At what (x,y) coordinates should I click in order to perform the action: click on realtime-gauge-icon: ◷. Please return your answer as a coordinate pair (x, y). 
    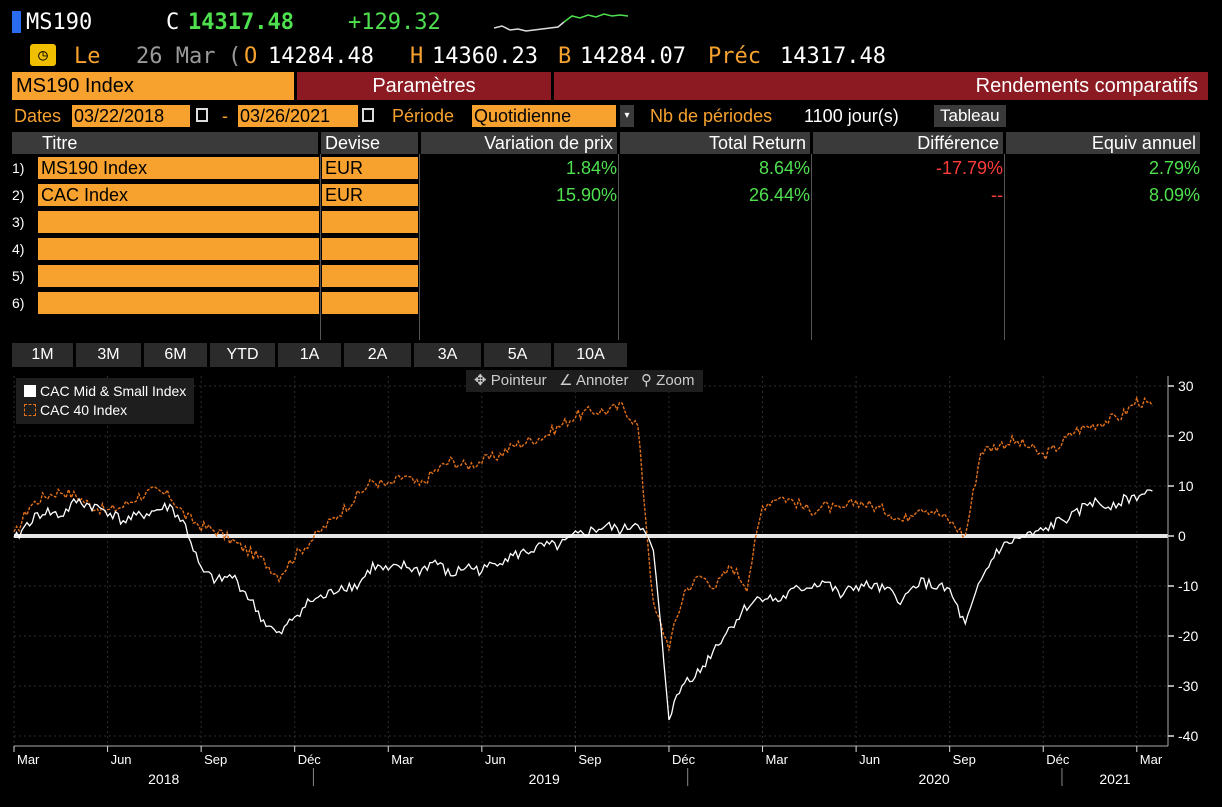
    Looking at the image, I should click on (43, 55).